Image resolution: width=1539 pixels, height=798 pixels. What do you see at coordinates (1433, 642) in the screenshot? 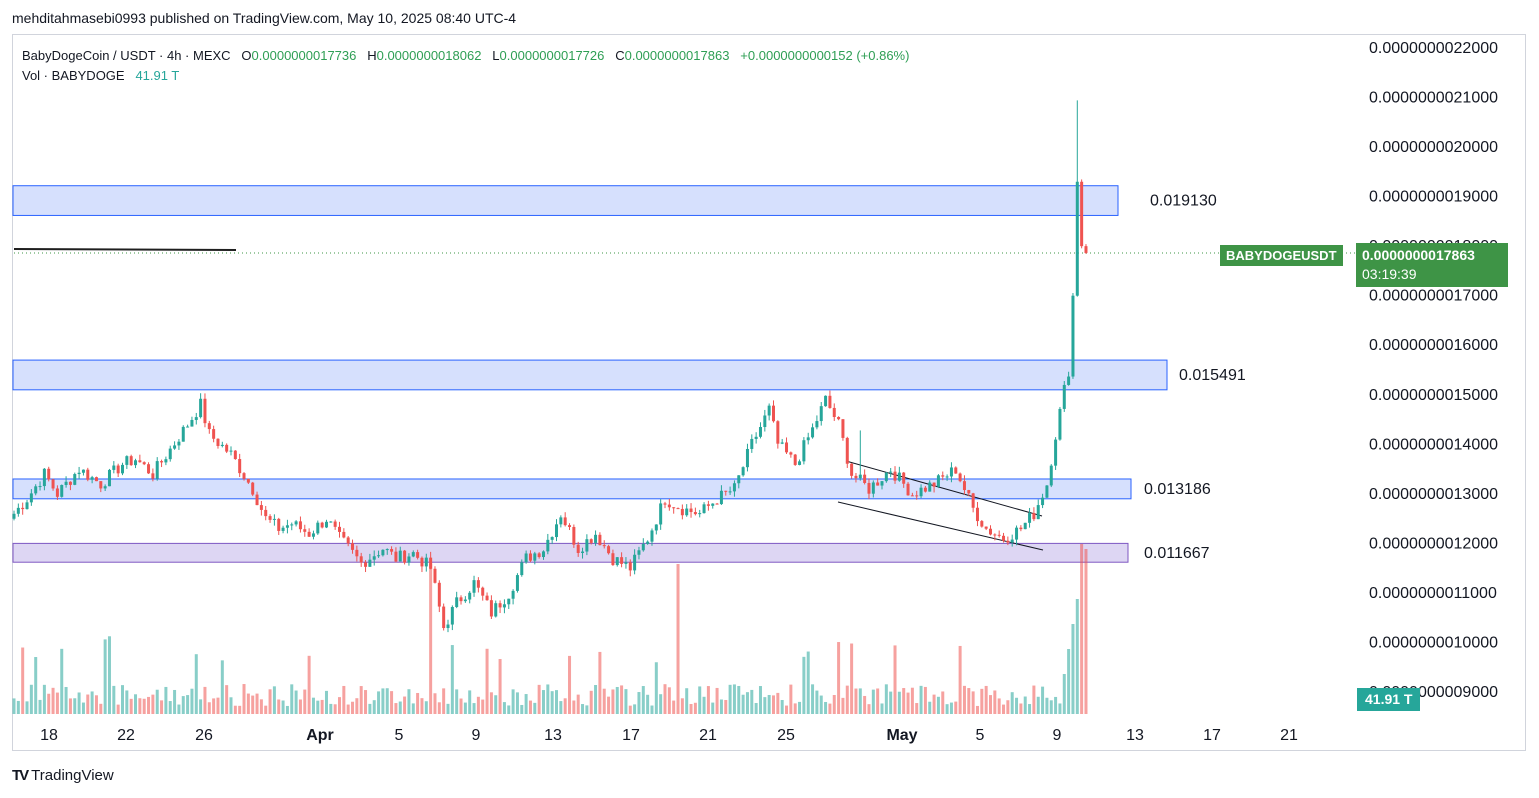
I see `y-axis-tick-label: 0.0000000010000` at bounding box center [1433, 642].